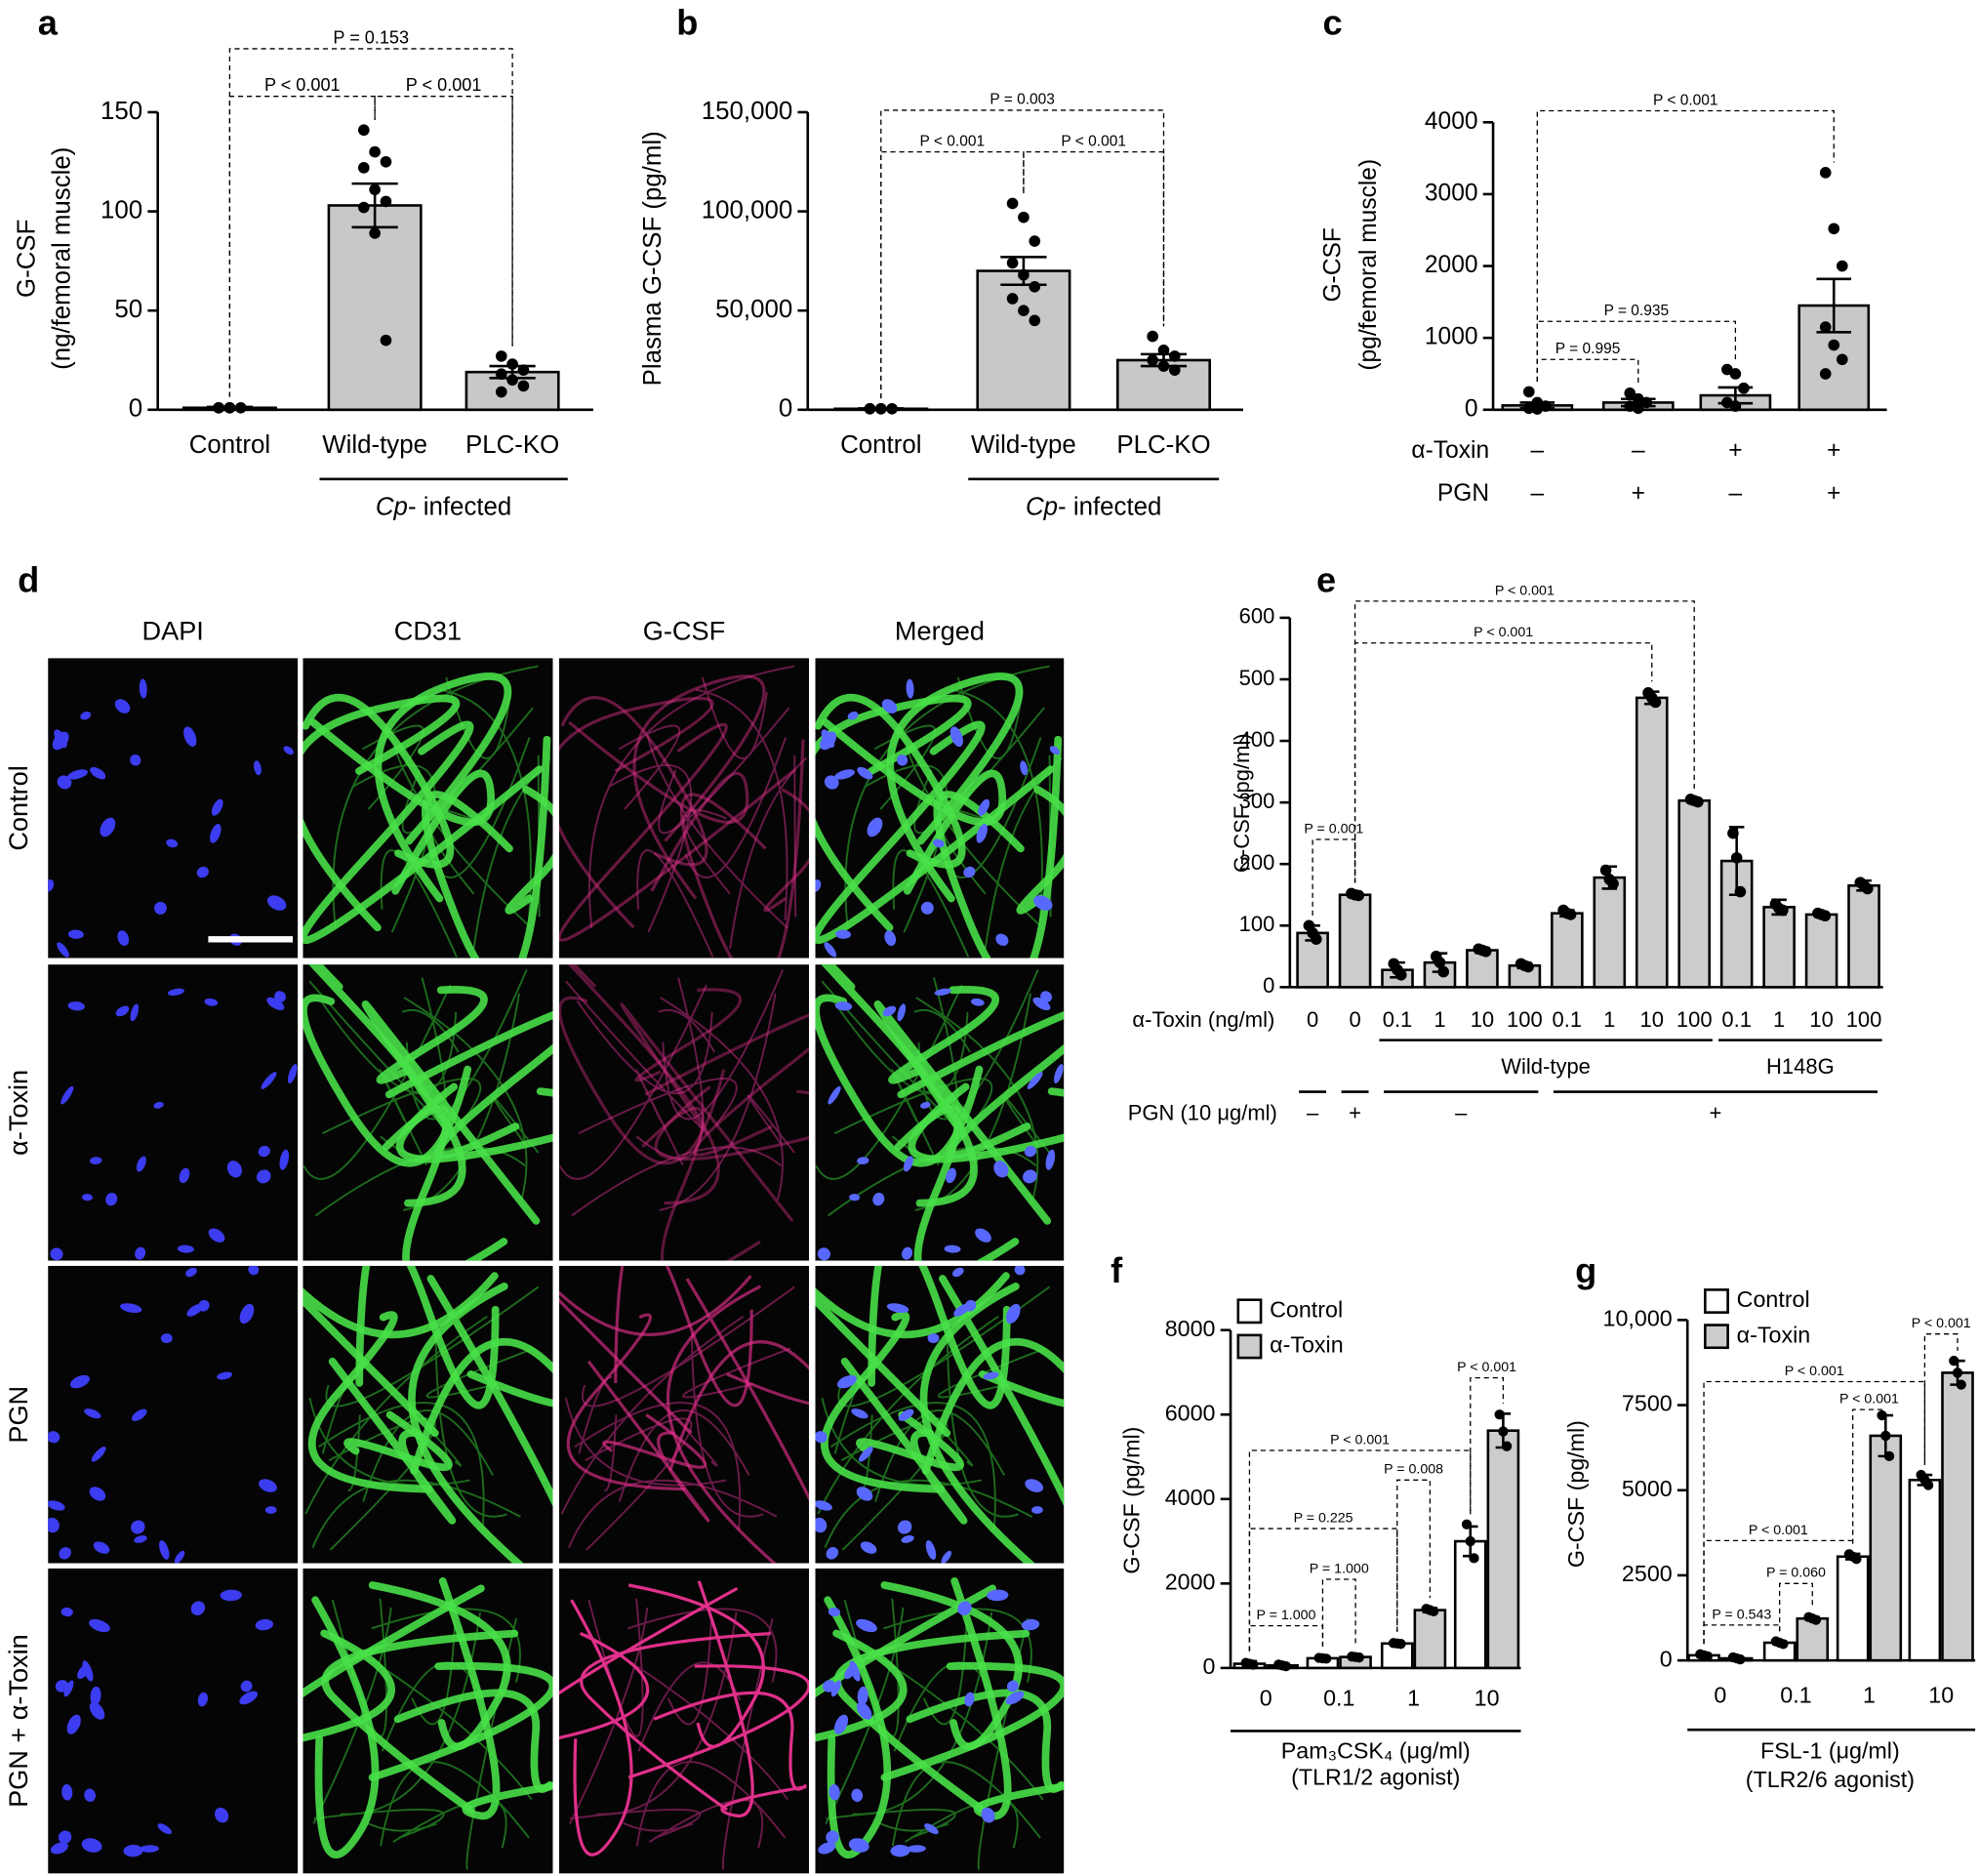 The width and height of the screenshot is (1979, 1876). I want to click on x-tick-label: 100, so click(1694, 1019).